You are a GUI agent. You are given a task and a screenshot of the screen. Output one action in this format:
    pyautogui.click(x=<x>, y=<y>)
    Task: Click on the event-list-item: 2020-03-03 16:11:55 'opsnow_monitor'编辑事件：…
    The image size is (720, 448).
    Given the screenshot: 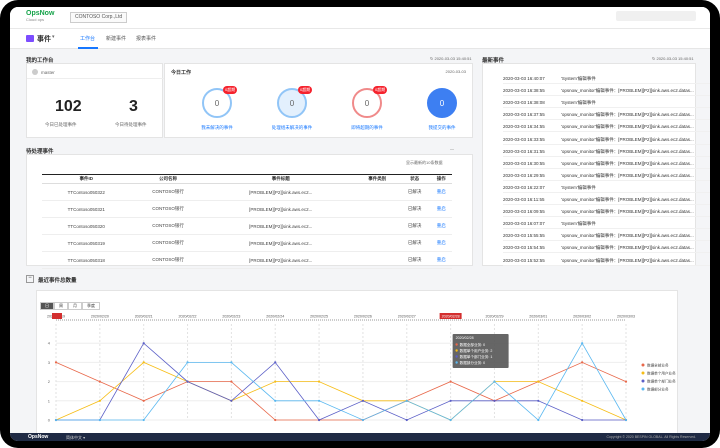 What is the action you would take?
    pyautogui.click(x=606, y=200)
    